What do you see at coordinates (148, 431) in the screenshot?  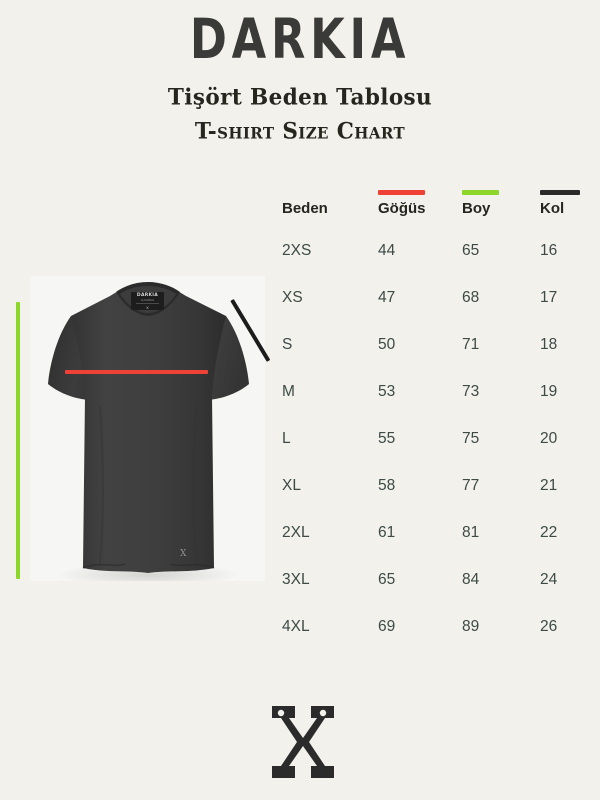 I see `tshirt-shape-icon` at bounding box center [148, 431].